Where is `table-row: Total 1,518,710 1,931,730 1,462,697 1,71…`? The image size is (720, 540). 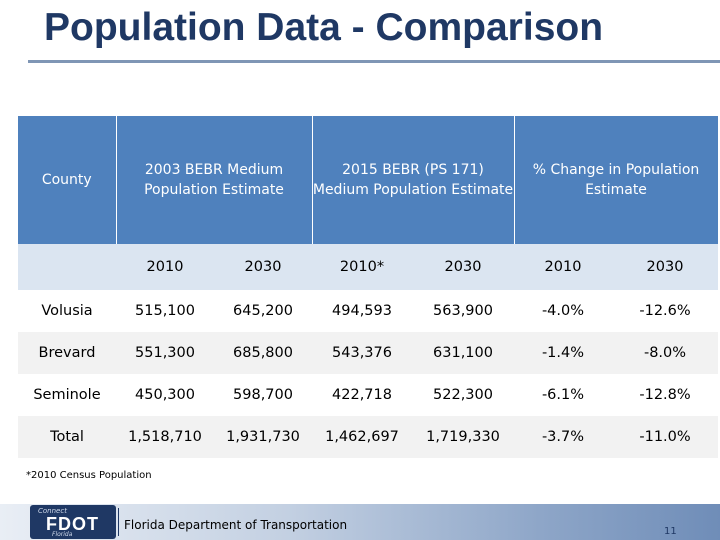
table-row: Total 1,518,710 1,931,730 1,462,697 1,71… is located at coordinates (368, 437).